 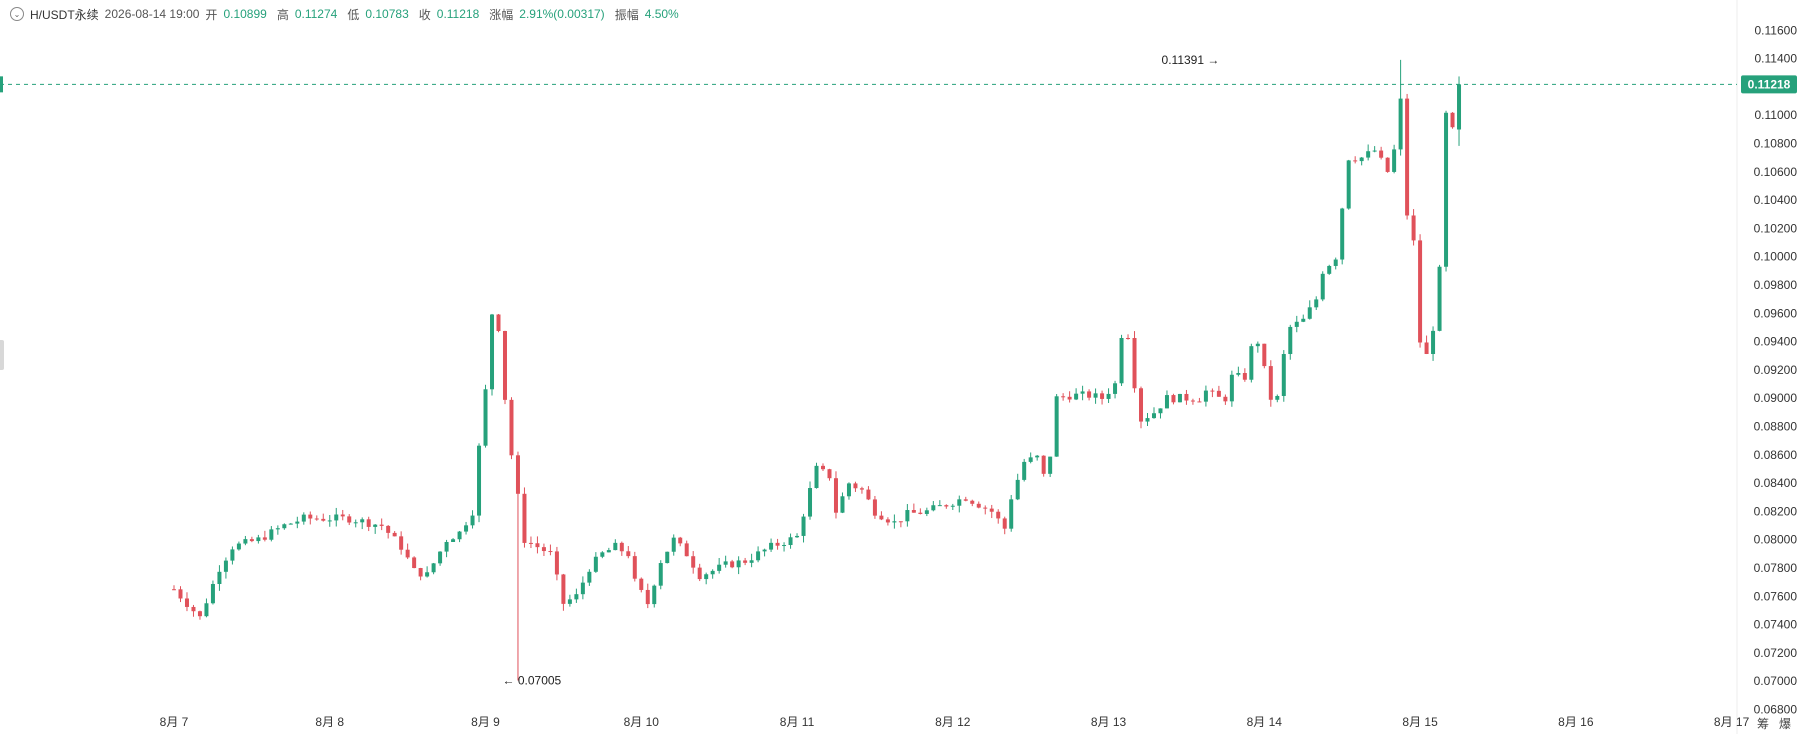 I want to click on y-tick-label: 0.07800, so click(x=1776, y=568).